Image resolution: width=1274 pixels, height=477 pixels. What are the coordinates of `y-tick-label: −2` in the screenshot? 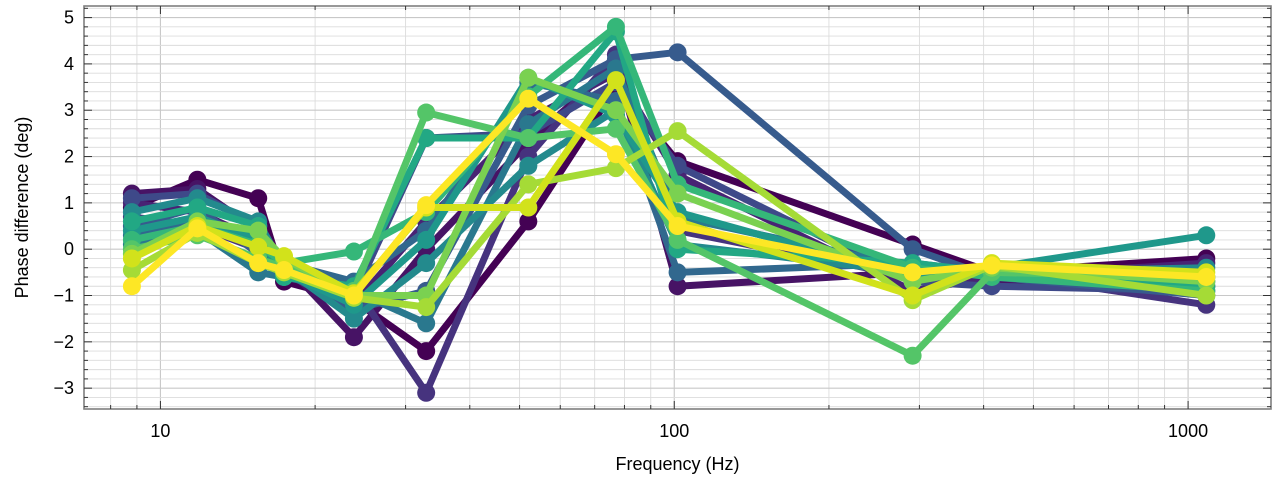 It's located at (63, 342).